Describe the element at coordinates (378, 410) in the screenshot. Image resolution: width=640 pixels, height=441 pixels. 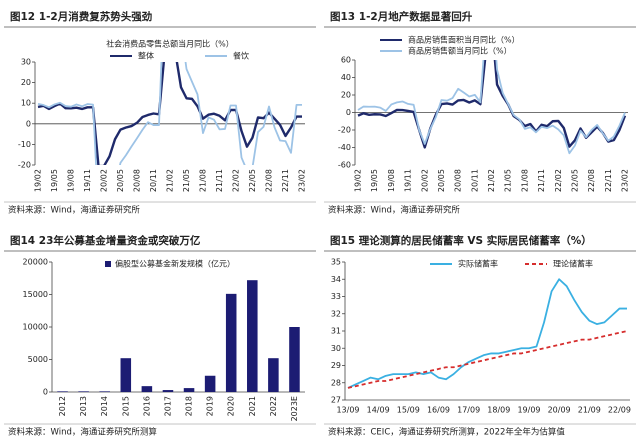
I see `x-tick-label: 14/09` at that location.